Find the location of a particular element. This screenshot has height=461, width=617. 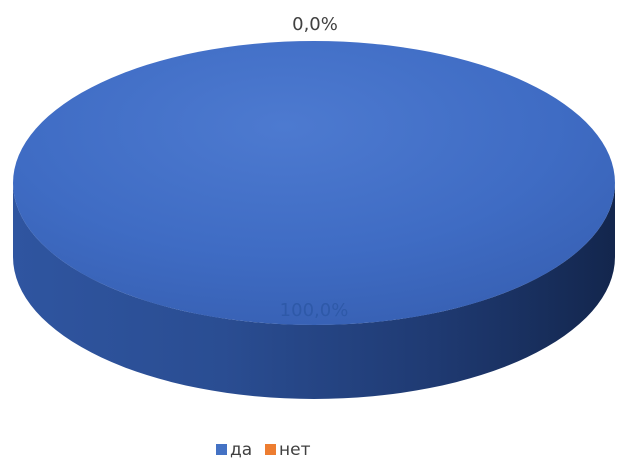

legend-swatch-da is located at coordinates (221, 449).